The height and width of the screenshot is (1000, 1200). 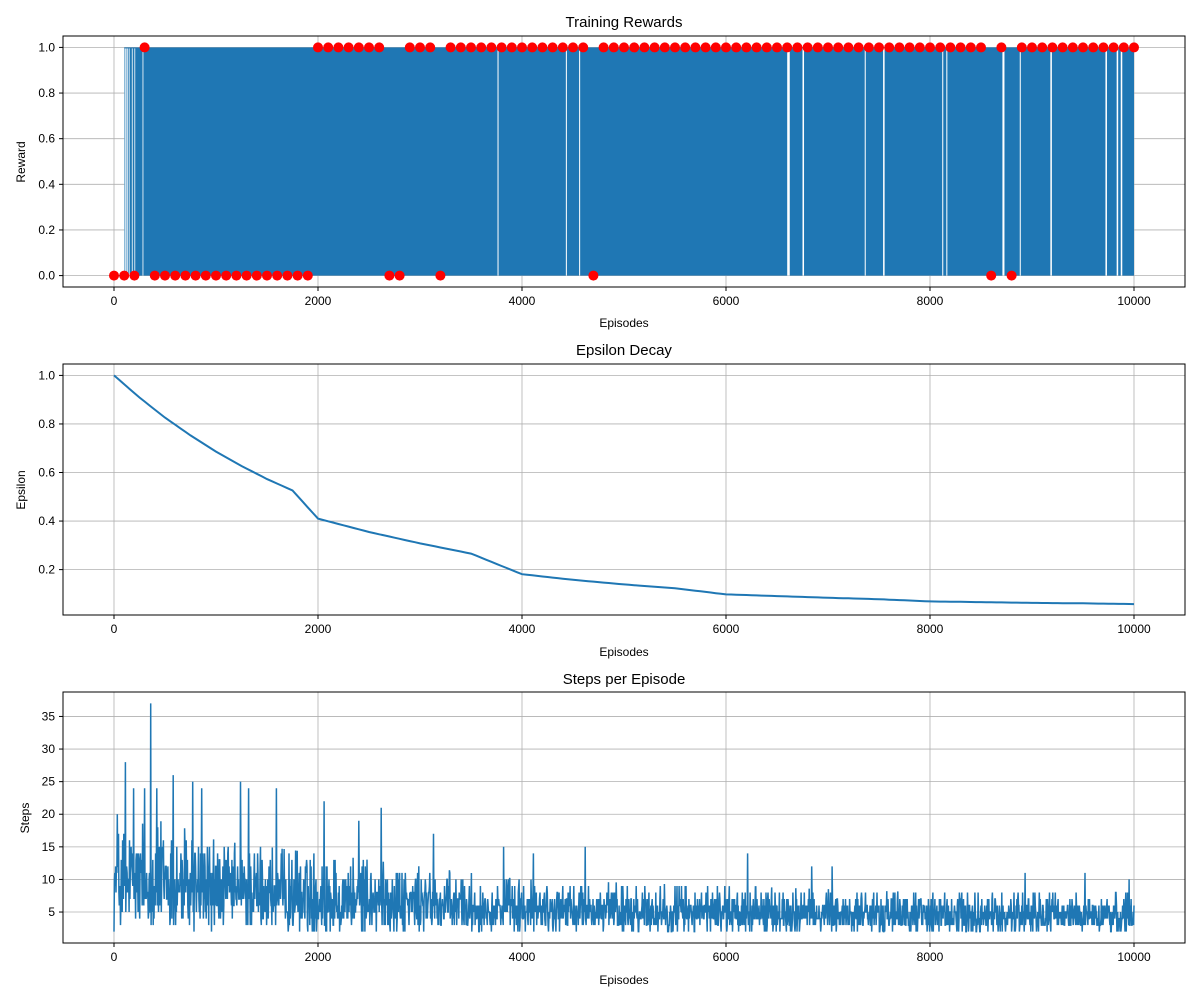 What do you see at coordinates (46, 424) in the screenshot?
I see `y-tick-label: 0.8` at bounding box center [46, 424].